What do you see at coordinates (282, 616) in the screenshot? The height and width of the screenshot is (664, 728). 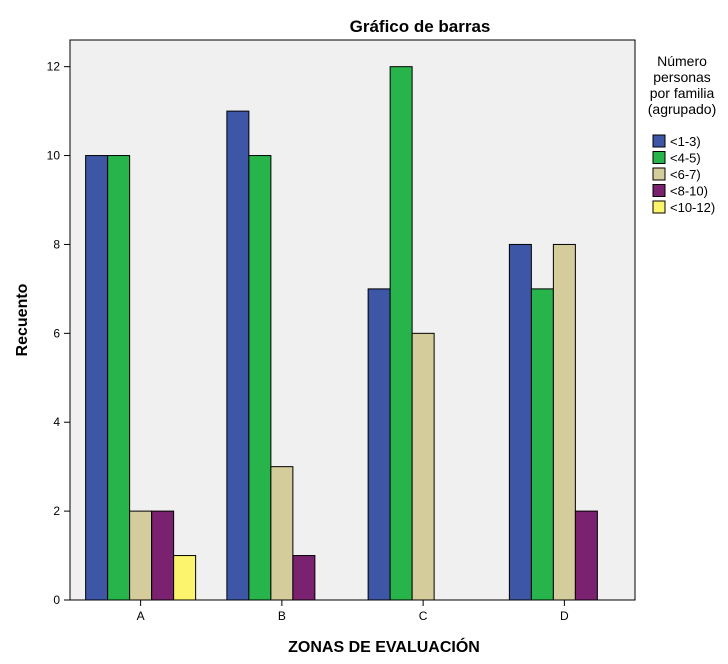 I see `x-tick-label: B` at bounding box center [282, 616].